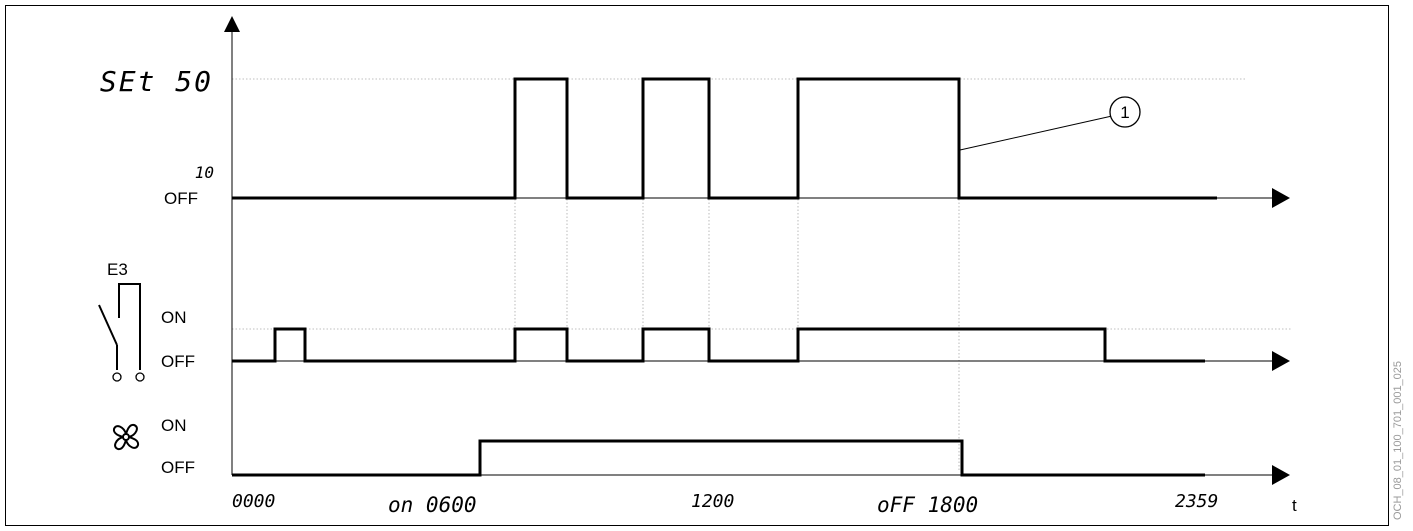  I want to click on contact-off-label: OFF, so click(178, 361).